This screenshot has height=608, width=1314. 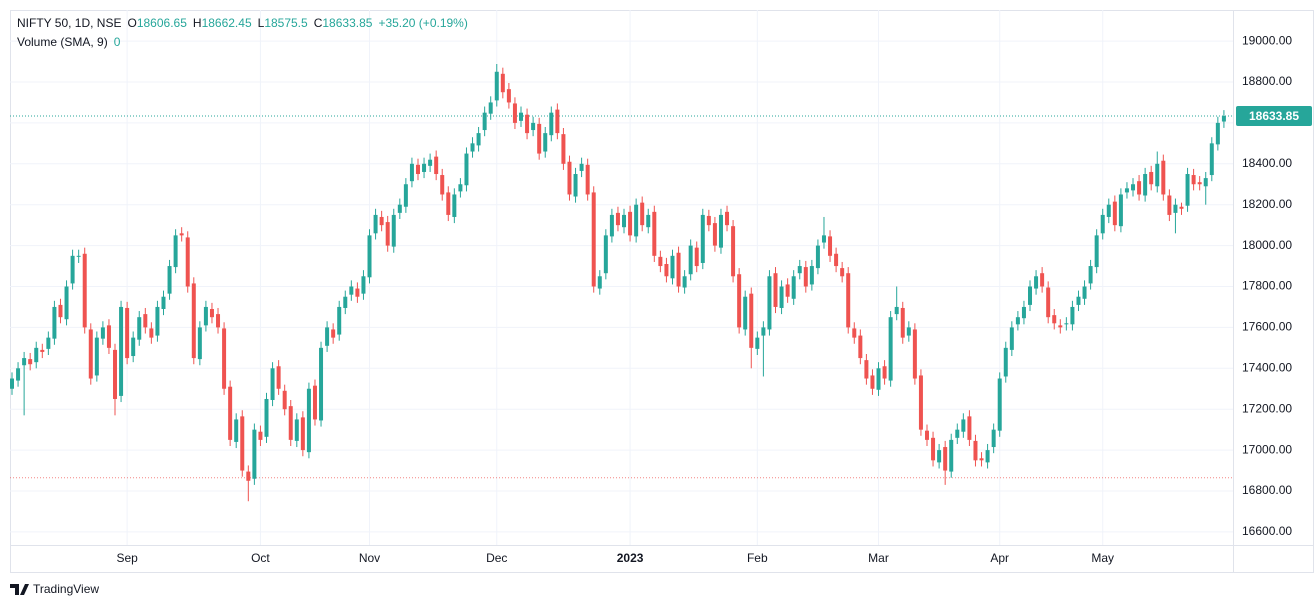 I want to click on indicator-name: Volume (SMA, 9), so click(x=62, y=42).